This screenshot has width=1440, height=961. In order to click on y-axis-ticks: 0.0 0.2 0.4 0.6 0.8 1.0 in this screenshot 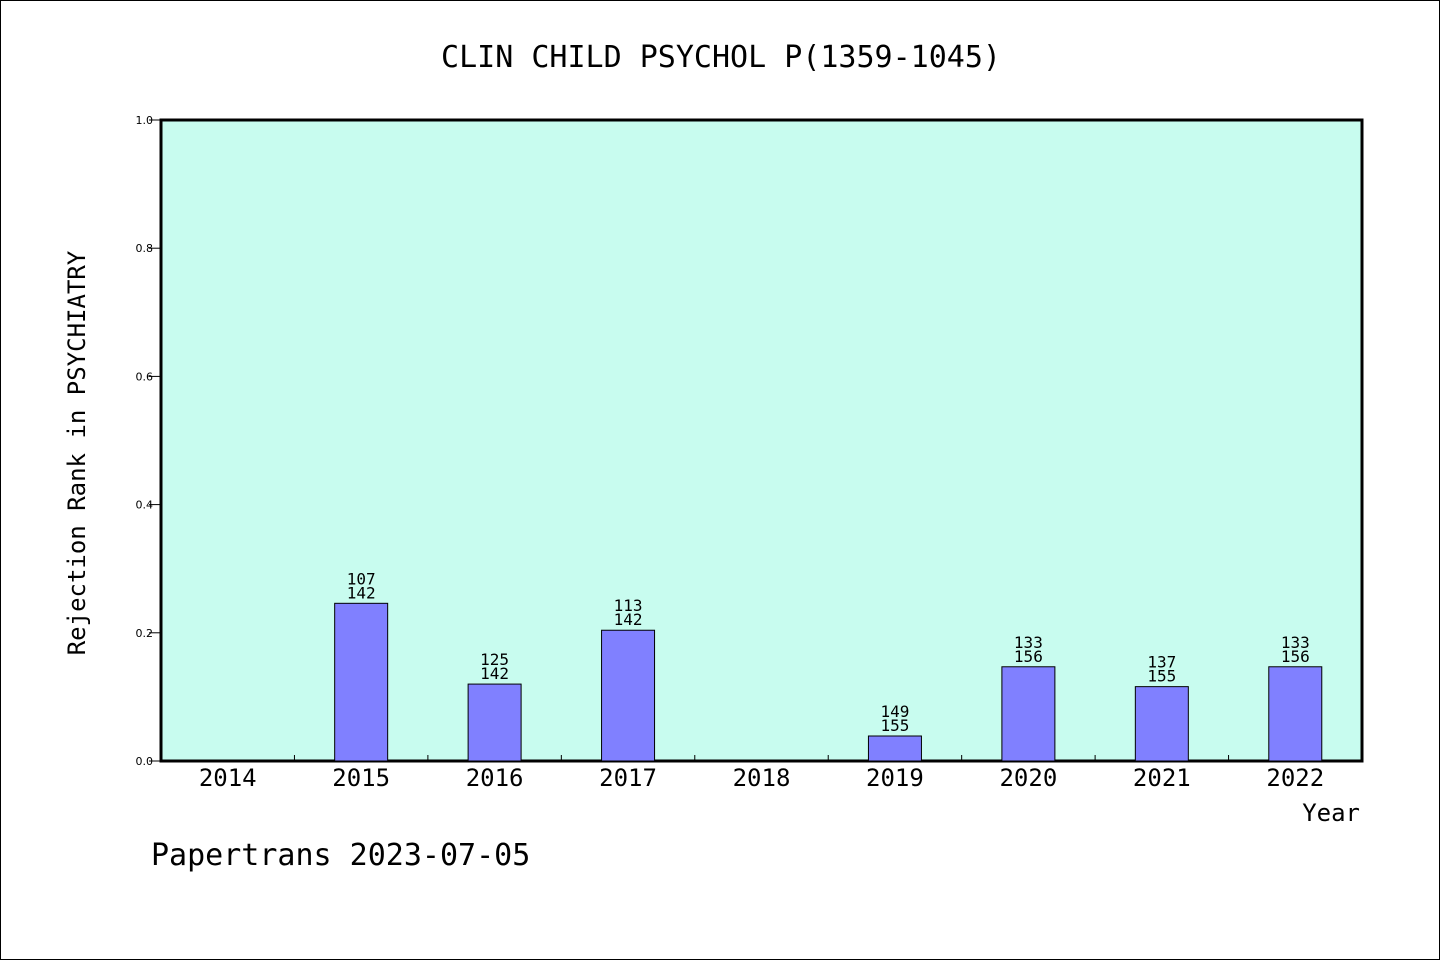, I will do `click(148, 441)`.